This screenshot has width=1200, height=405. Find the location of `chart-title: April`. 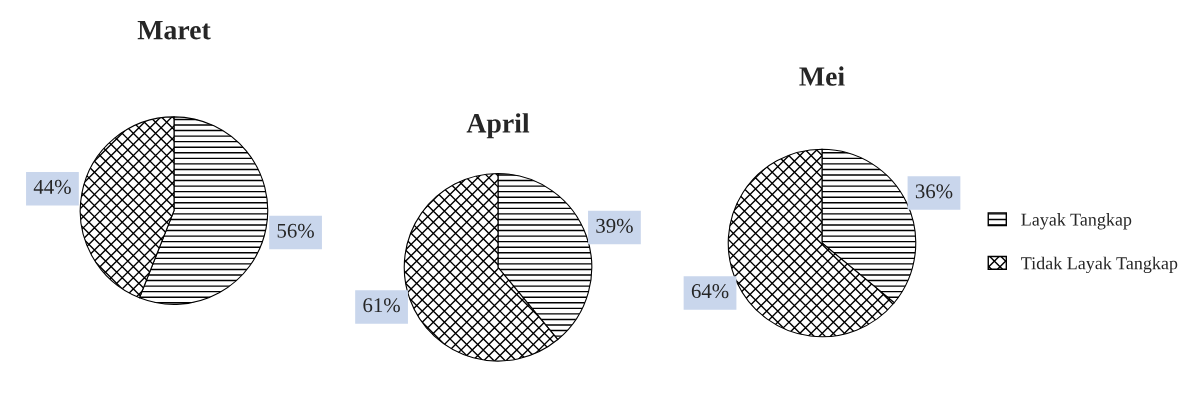

chart-title: April is located at coordinates (498, 126).